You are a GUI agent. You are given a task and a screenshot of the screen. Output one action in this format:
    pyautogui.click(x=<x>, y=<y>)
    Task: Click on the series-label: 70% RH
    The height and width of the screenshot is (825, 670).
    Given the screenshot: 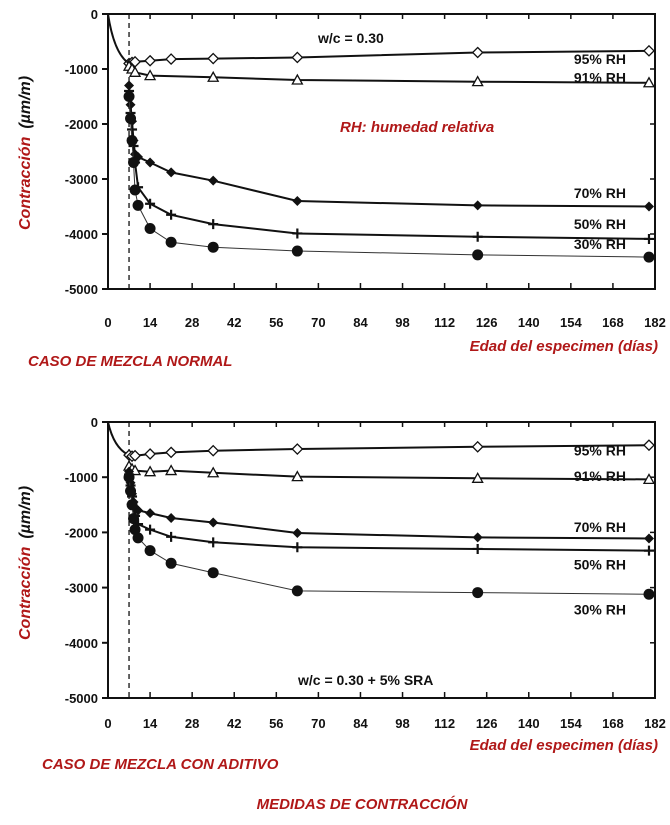 What is the action you would take?
    pyautogui.click(x=600, y=527)
    